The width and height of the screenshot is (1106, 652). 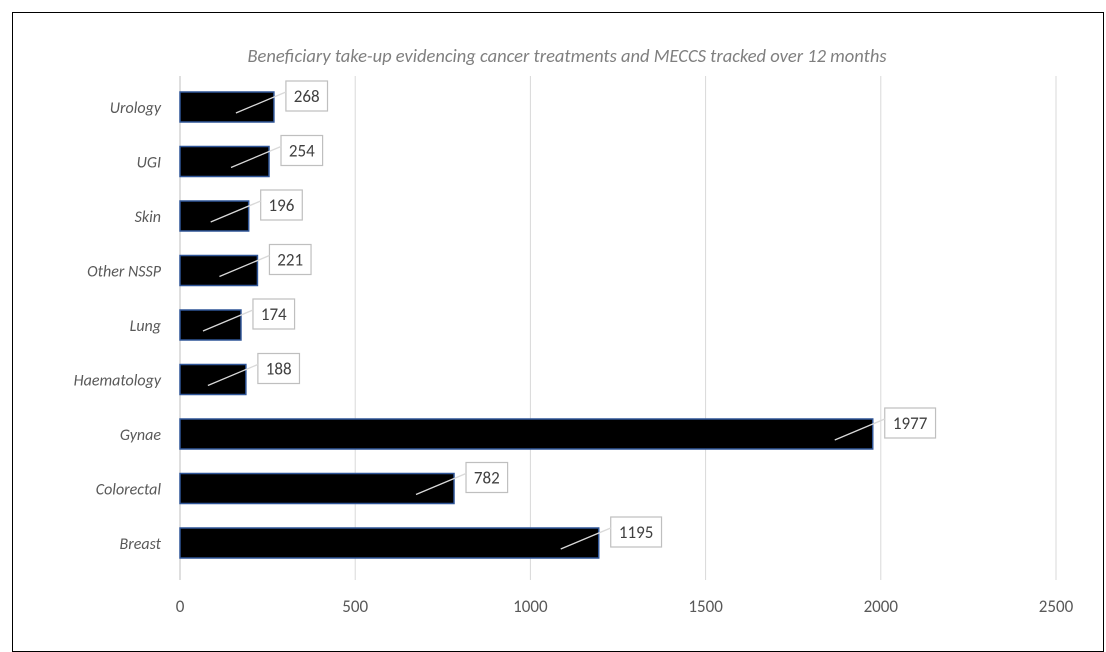 I want to click on category-label: Skin, so click(x=148, y=217).